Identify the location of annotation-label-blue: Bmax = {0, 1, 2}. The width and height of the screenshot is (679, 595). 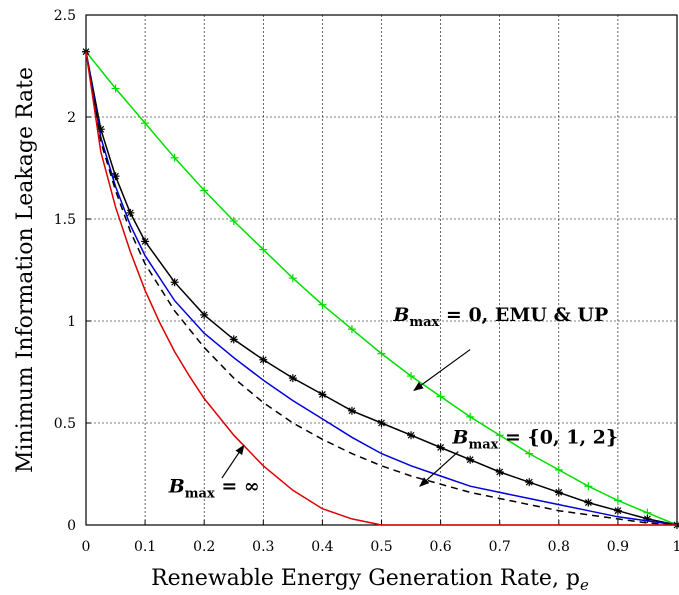
(534, 439).